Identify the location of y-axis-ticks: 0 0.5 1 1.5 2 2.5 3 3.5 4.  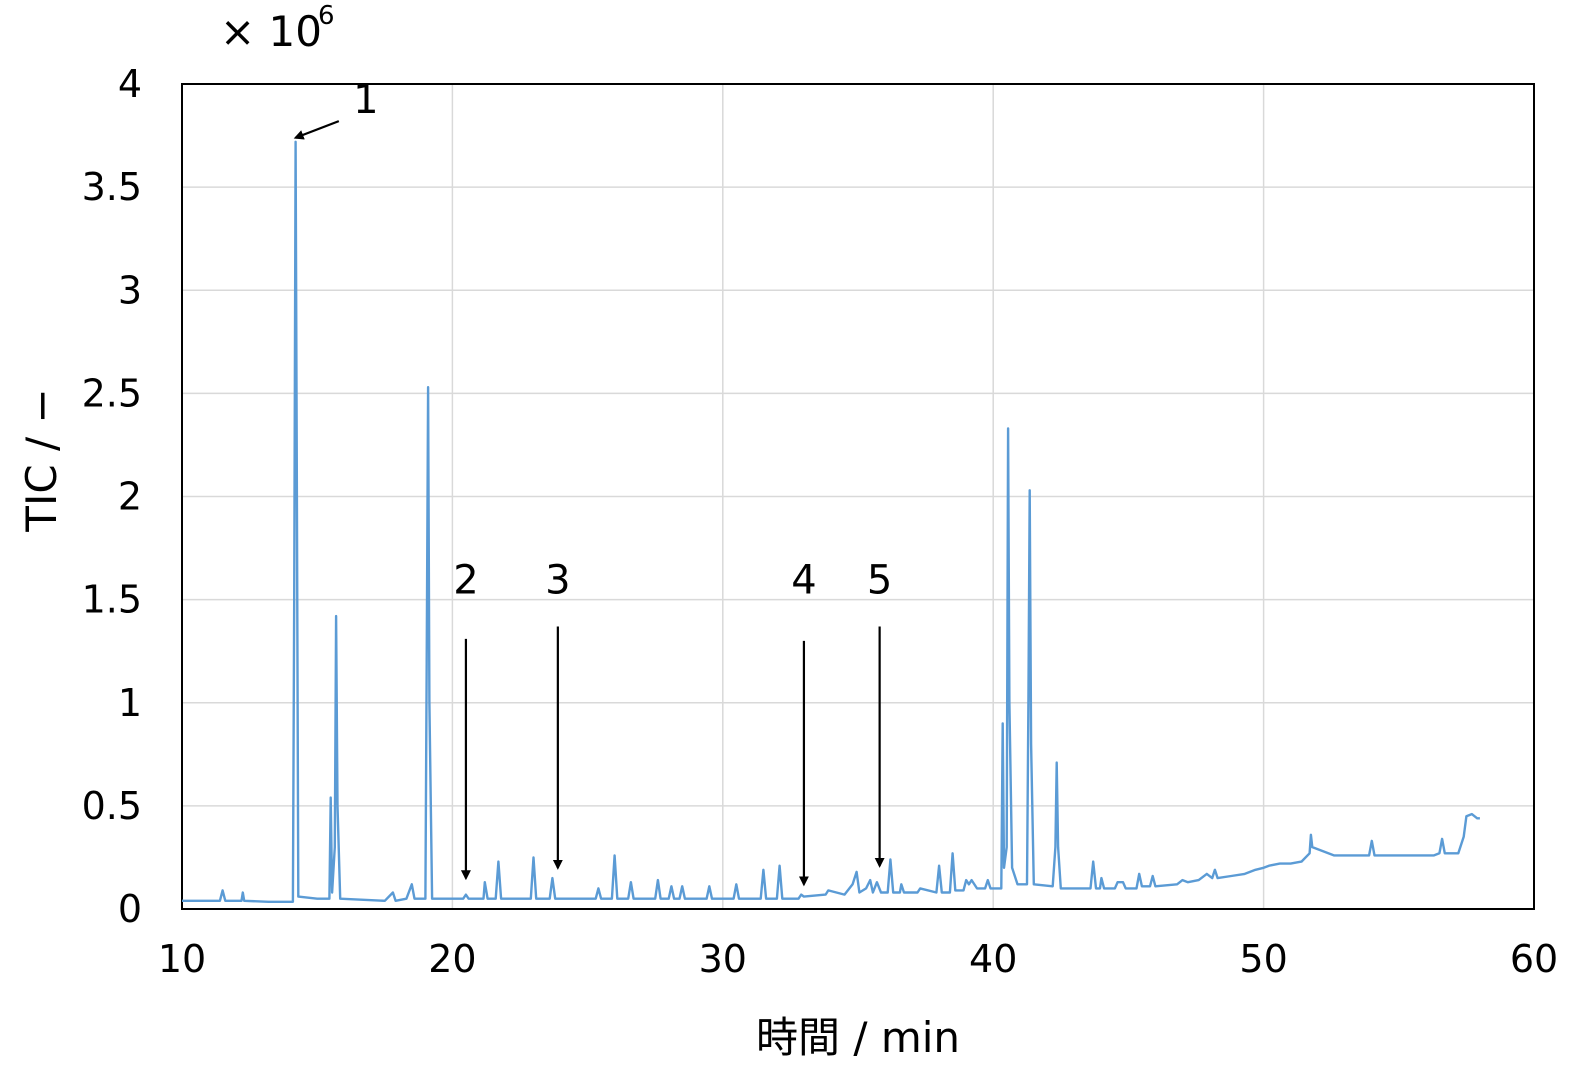
(112, 496).